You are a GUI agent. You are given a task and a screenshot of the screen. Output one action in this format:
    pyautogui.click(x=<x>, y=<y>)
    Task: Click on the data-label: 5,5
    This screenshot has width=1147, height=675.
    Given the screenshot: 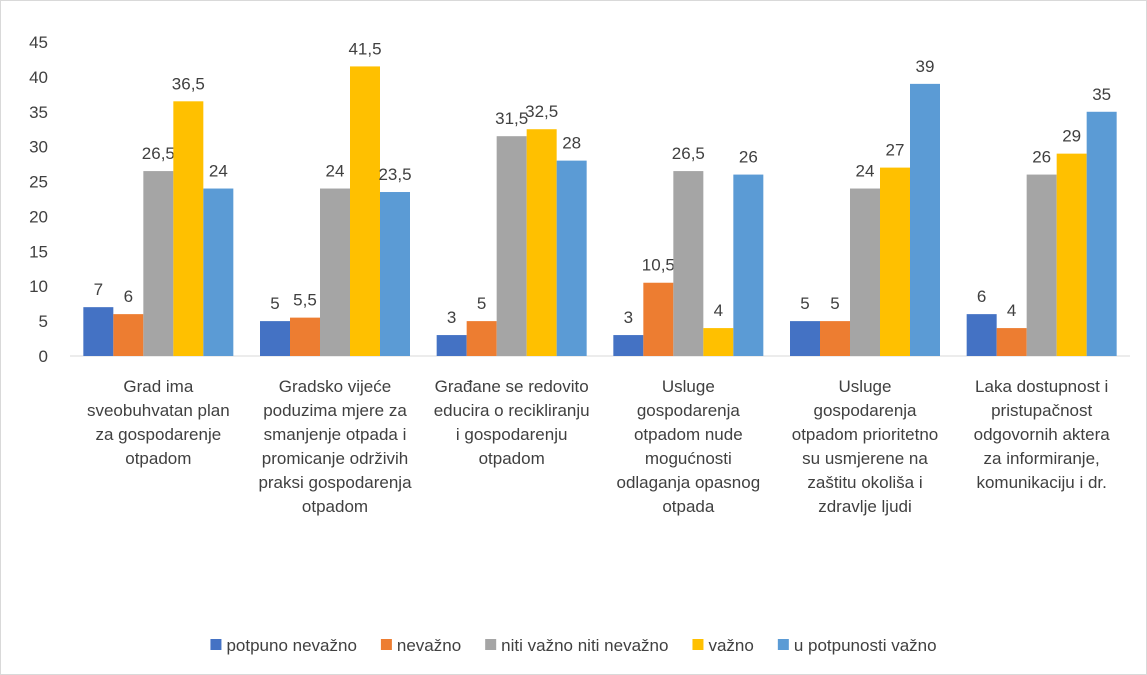 What is the action you would take?
    pyautogui.click(x=305, y=300)
    